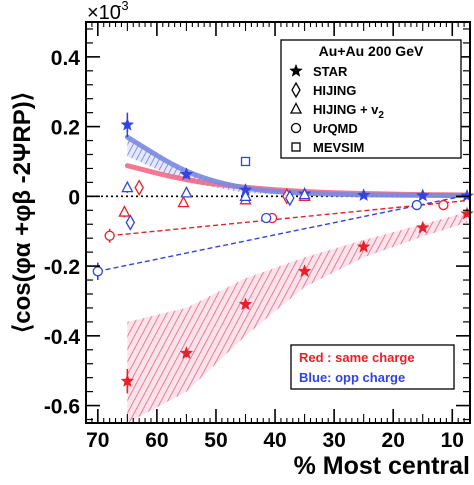 The width and height of the screenshot is (474, 485). What do you see at coordinates (297, 166) in the screenshot?
I see `theory-curve-opp_charge` at bounding box center [297, 166].